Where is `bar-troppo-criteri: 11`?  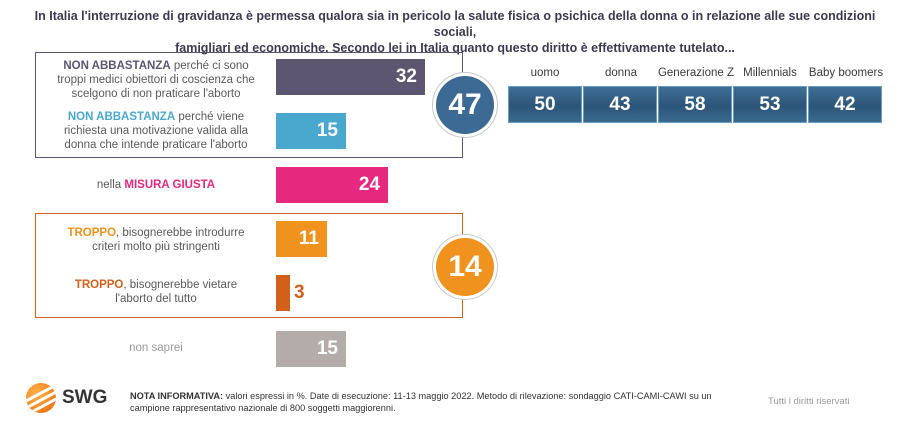 bar-troppo-criteri: 11 is located at coordinates (301, 239).